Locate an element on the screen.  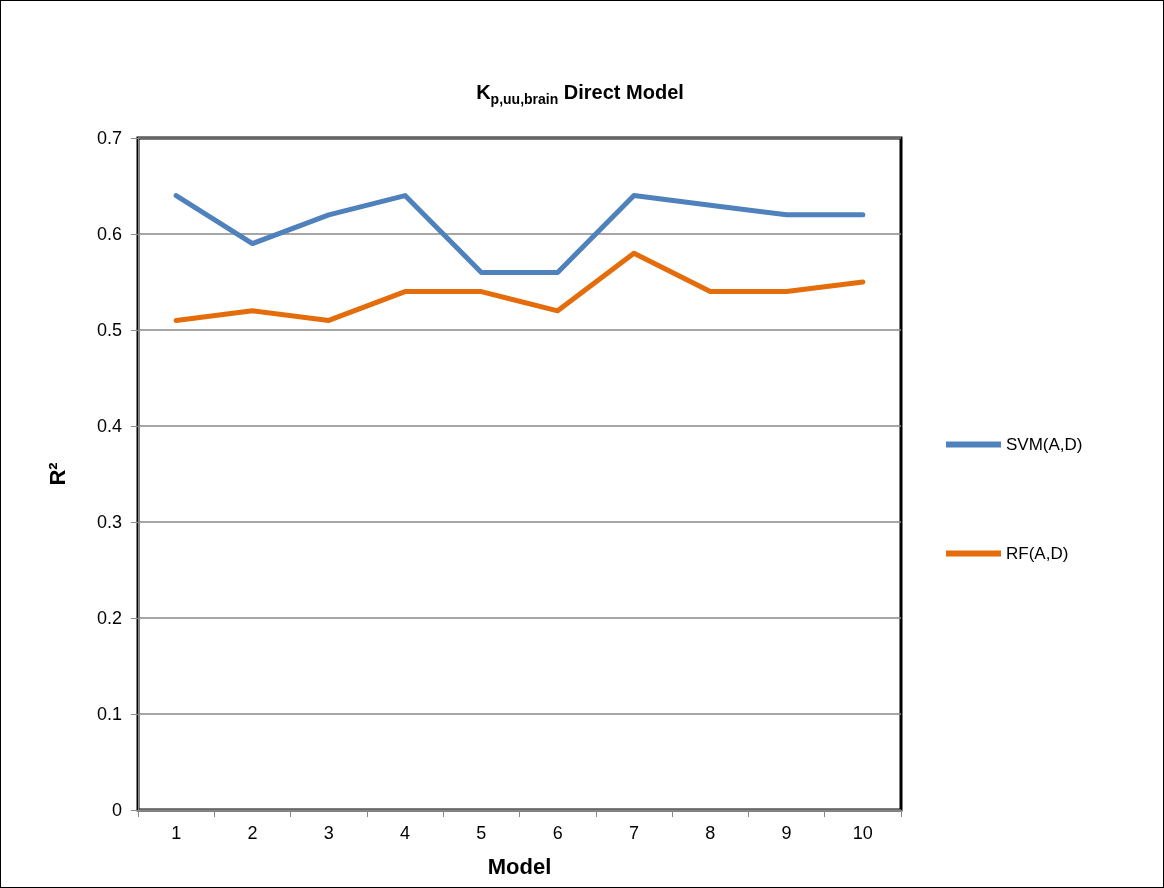
x-axis-title: Model is located at coordinates (519, 866).